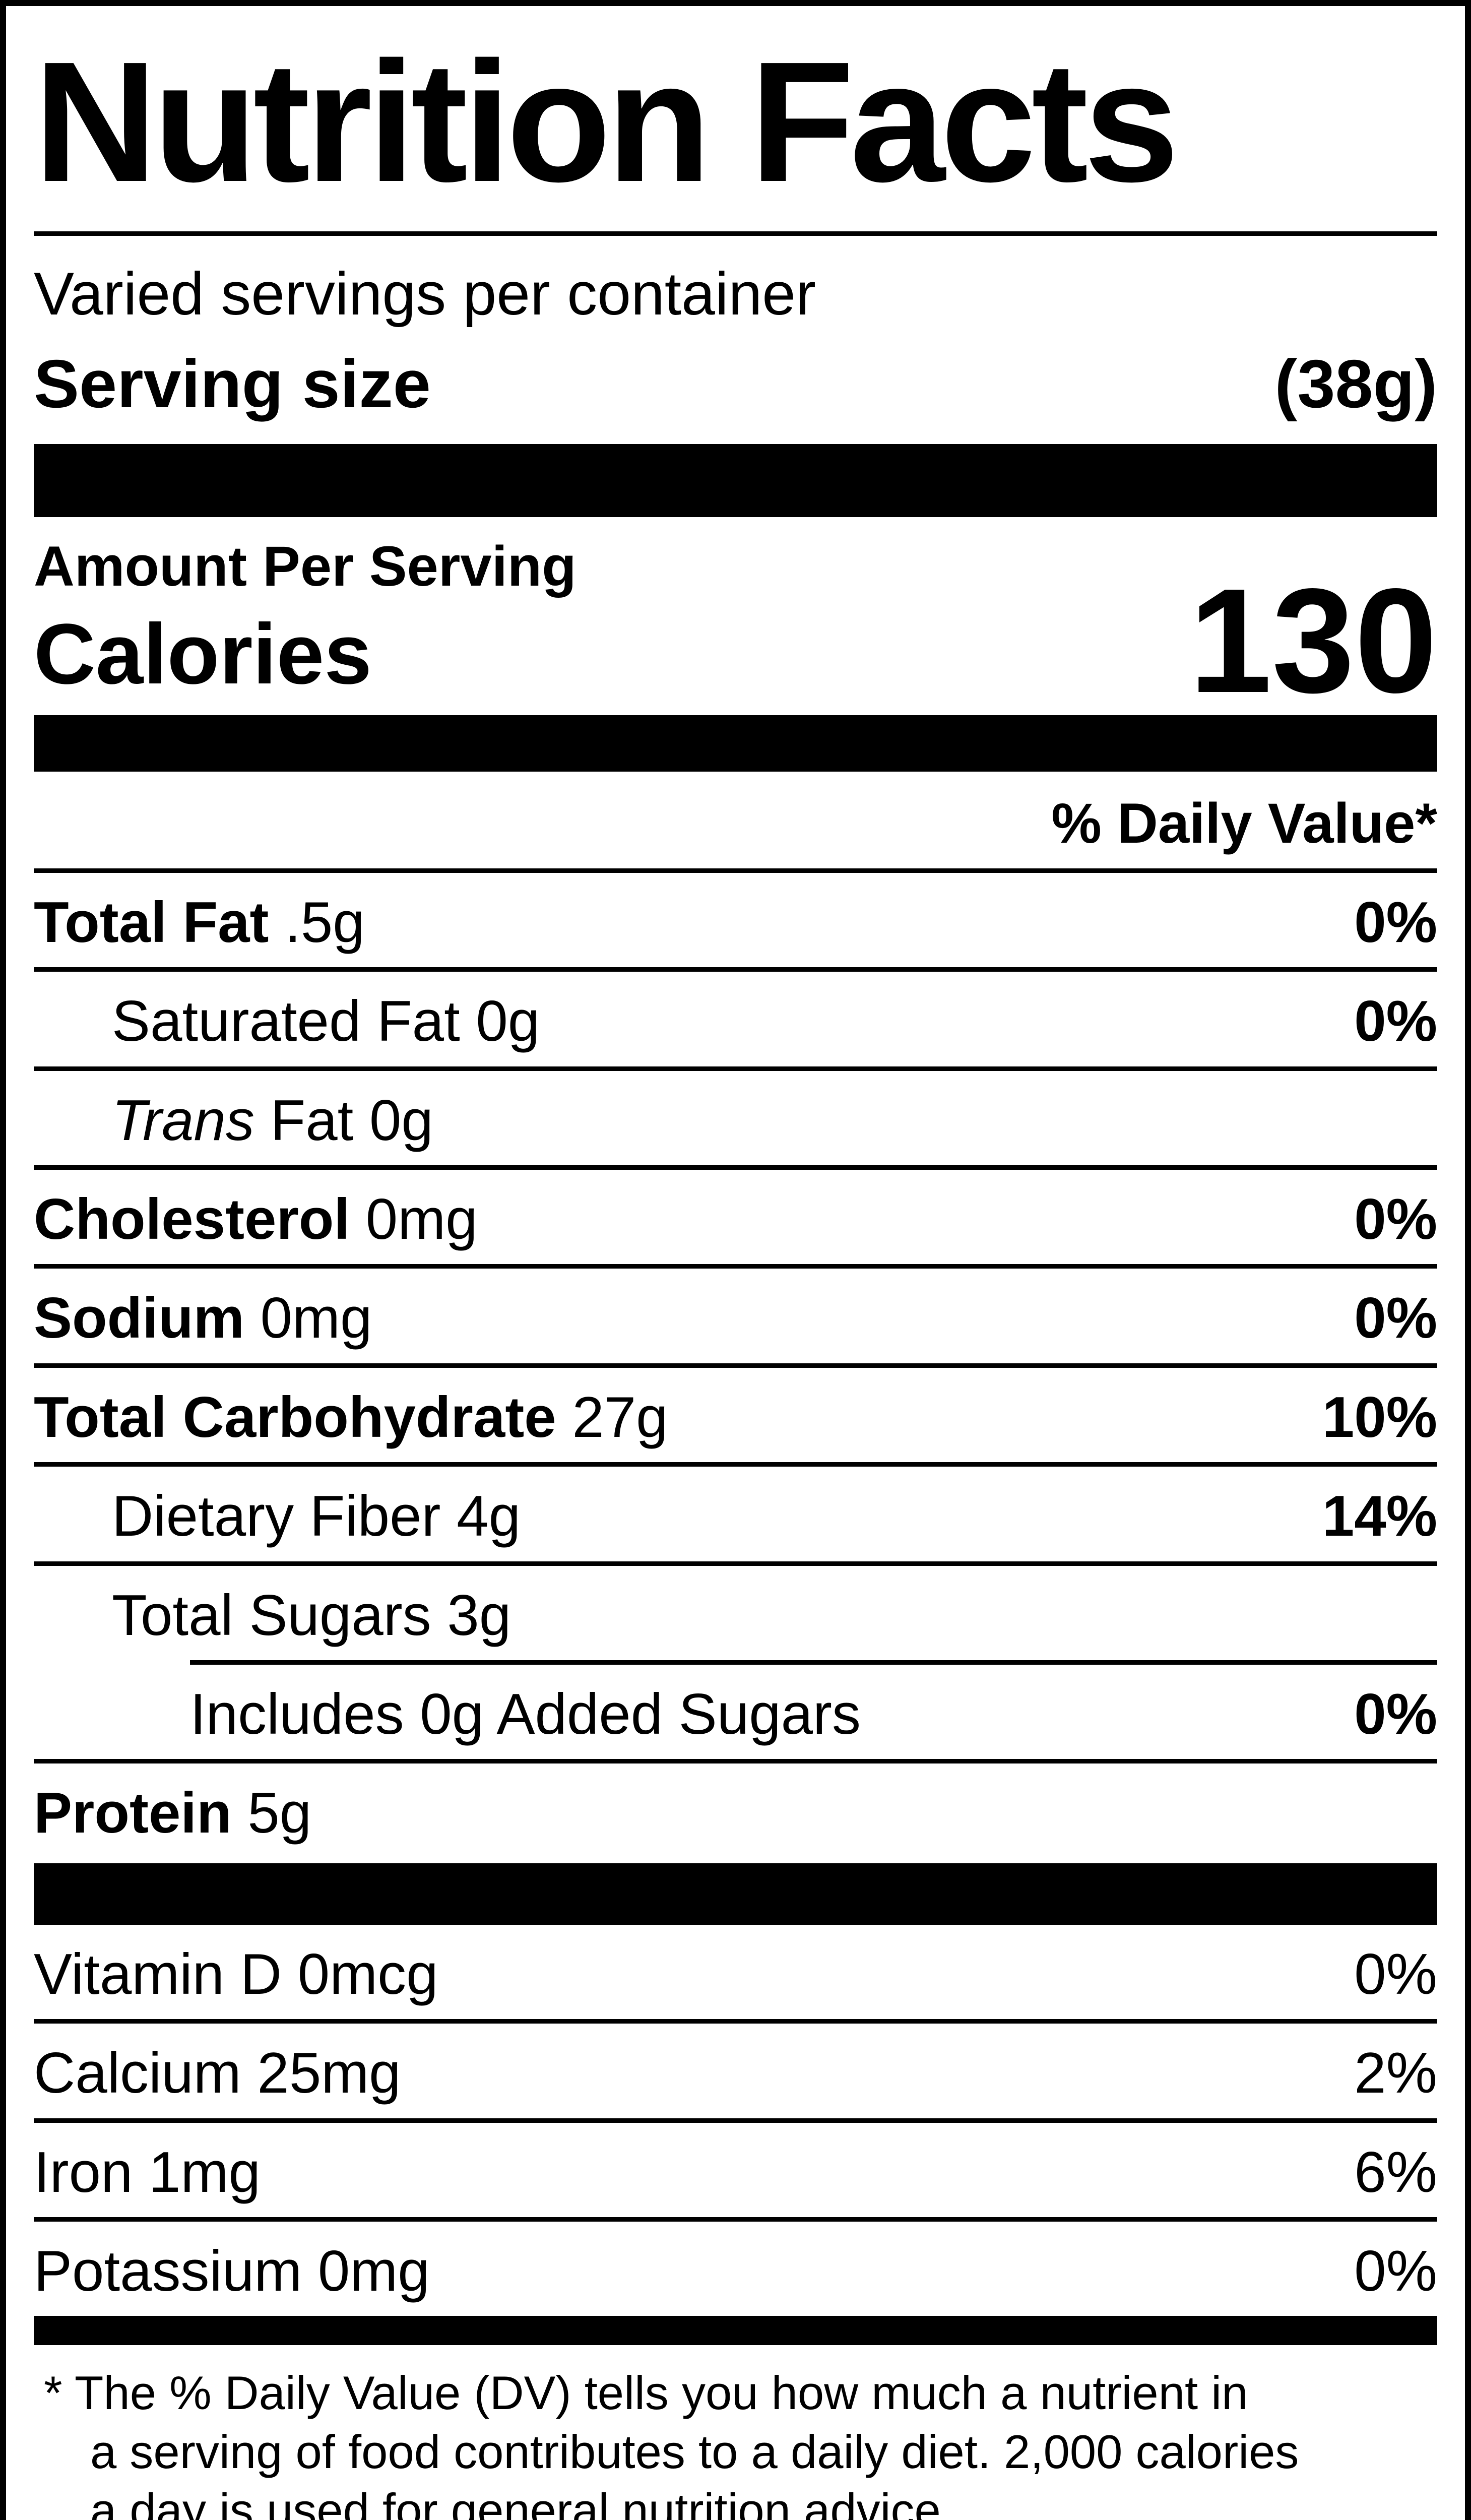 The image size is (1471, 2520). I want to click on nutrient-row-dietary-fiber: Dietary Fiber 4g 14%, so click(735, 1514).